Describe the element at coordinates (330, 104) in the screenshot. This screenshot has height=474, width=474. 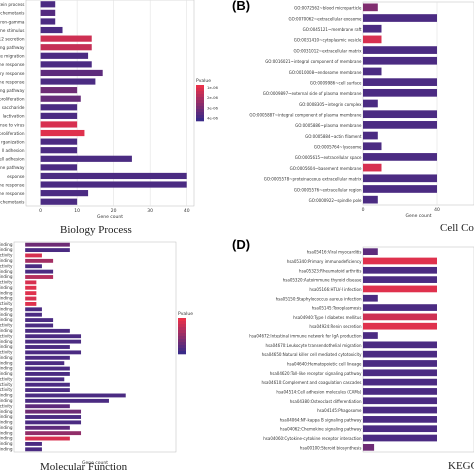
I see `category-label: GO:0008305~integrin complex` at that location.